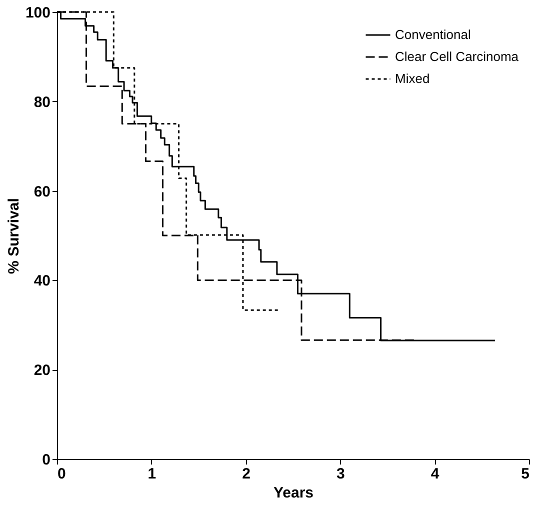 This screenshot has height=519, width=545. I want to click on x-tick-label: 3, so click(340, 474).